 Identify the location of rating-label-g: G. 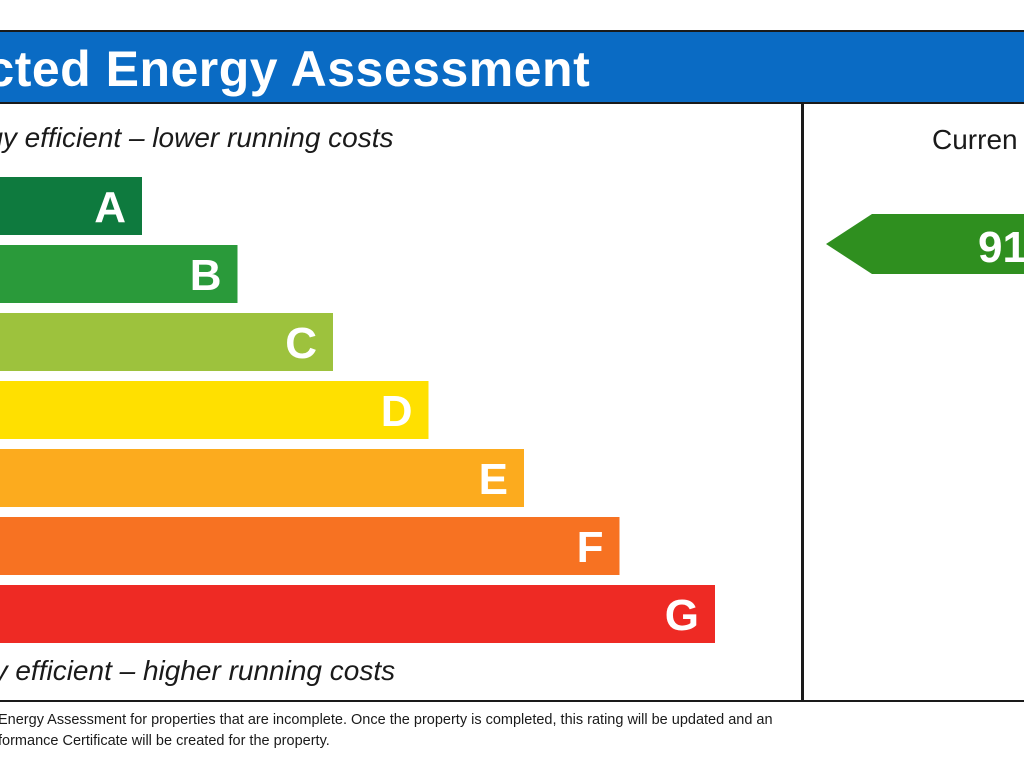
(682, 615).